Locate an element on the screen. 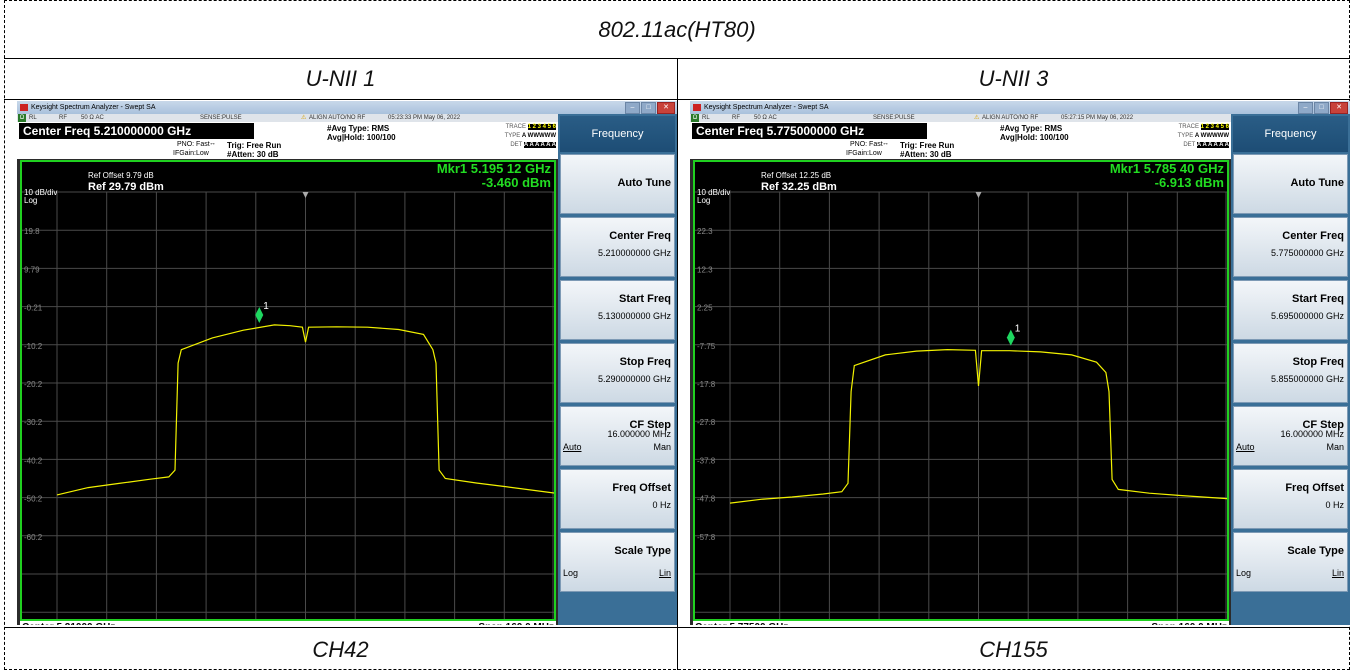 The width and height of the screenshot is (1354, 670). ref-level: Ref 29.79 dBm is located at coordinates (126, 187).